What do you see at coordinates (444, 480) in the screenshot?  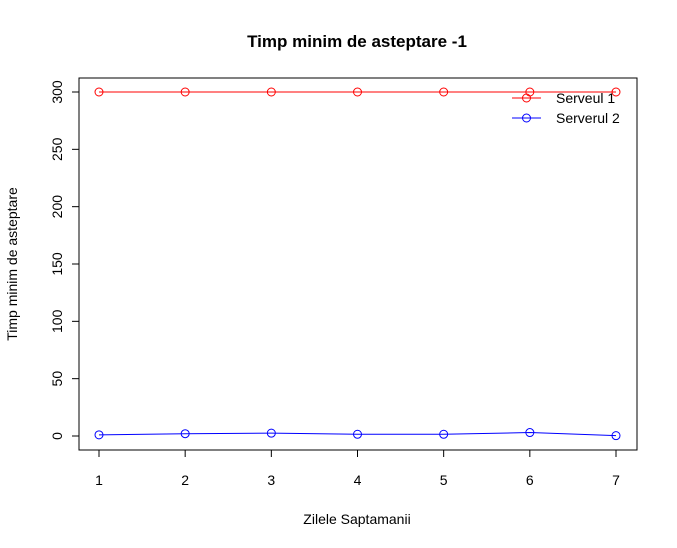 I see `x-tick-label: 5` at bounding box center [444, 480].